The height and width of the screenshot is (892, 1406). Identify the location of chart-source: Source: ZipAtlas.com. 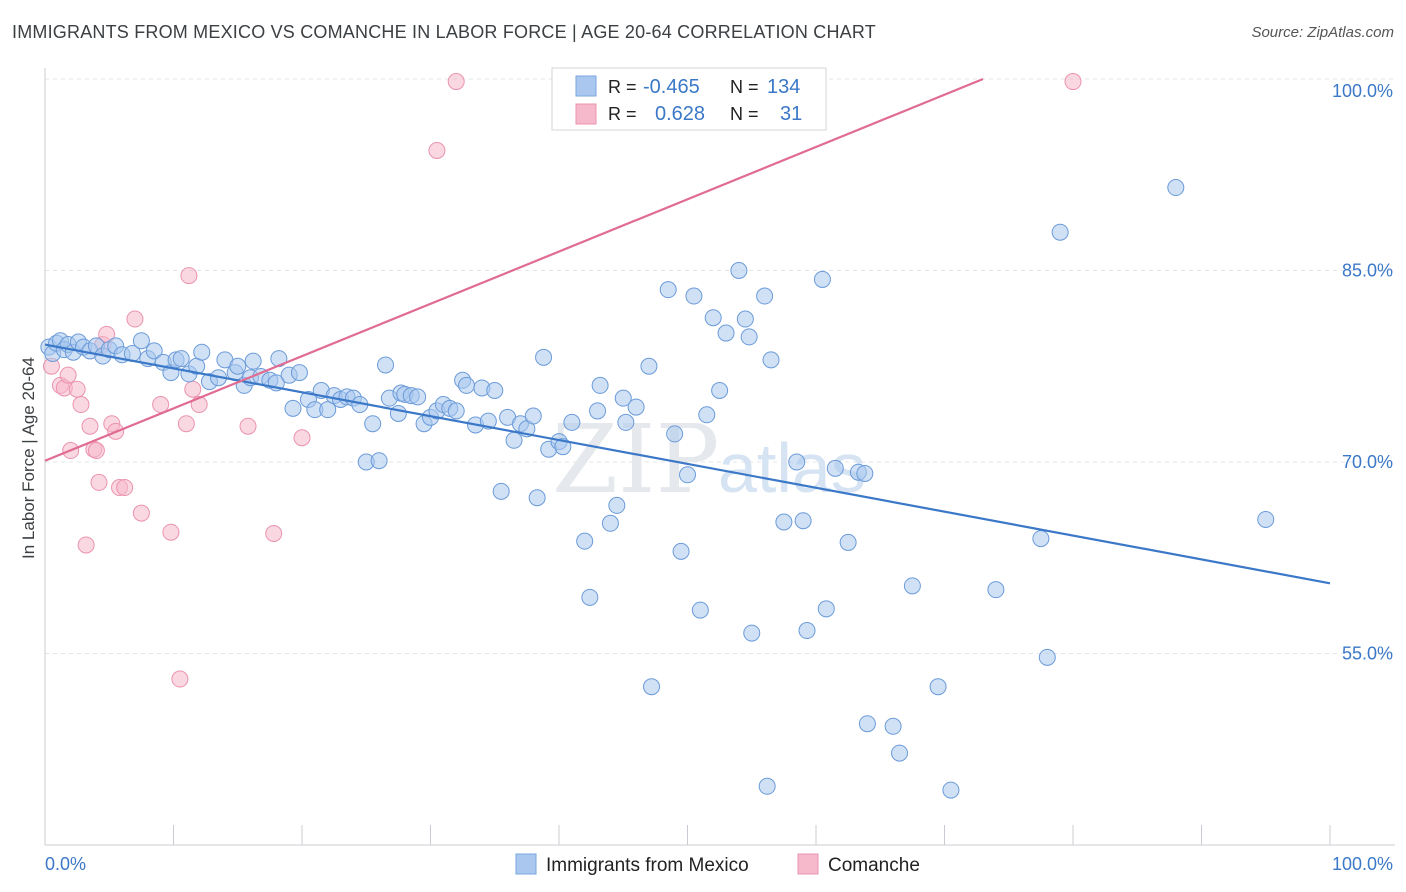
(1322, 32).